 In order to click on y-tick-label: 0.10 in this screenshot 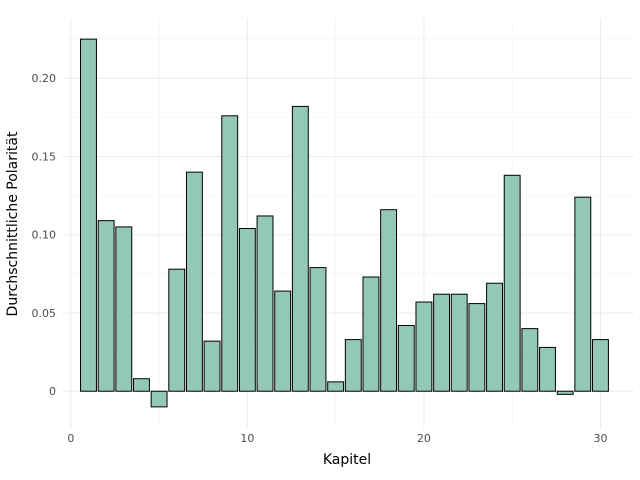, I will do `click(44, 235)`.